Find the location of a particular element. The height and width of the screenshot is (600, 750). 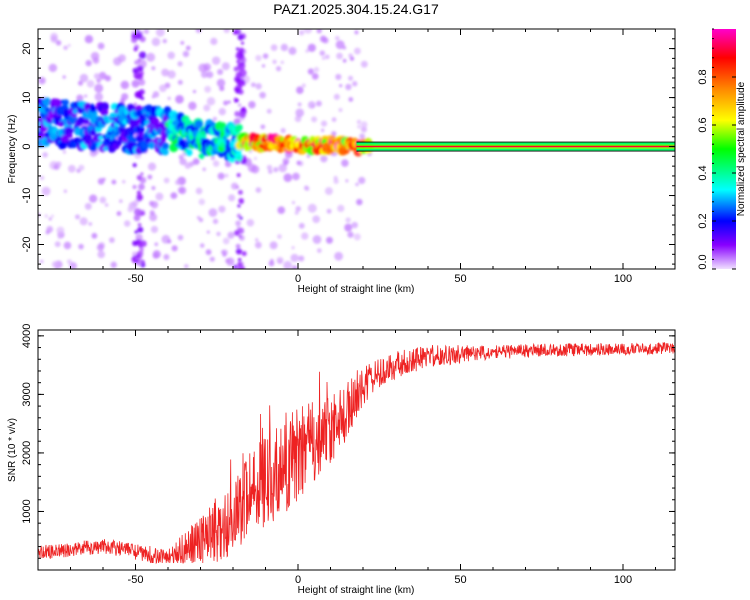

chart-title: PAZ1.2025.304.15.24.G17 is located at coordinates (356, 9).